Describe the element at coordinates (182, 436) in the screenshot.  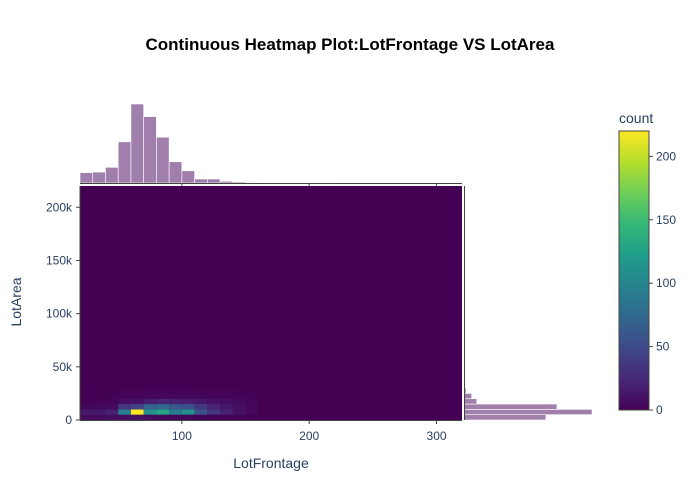
I see `x-tick-label: 100` at that location.